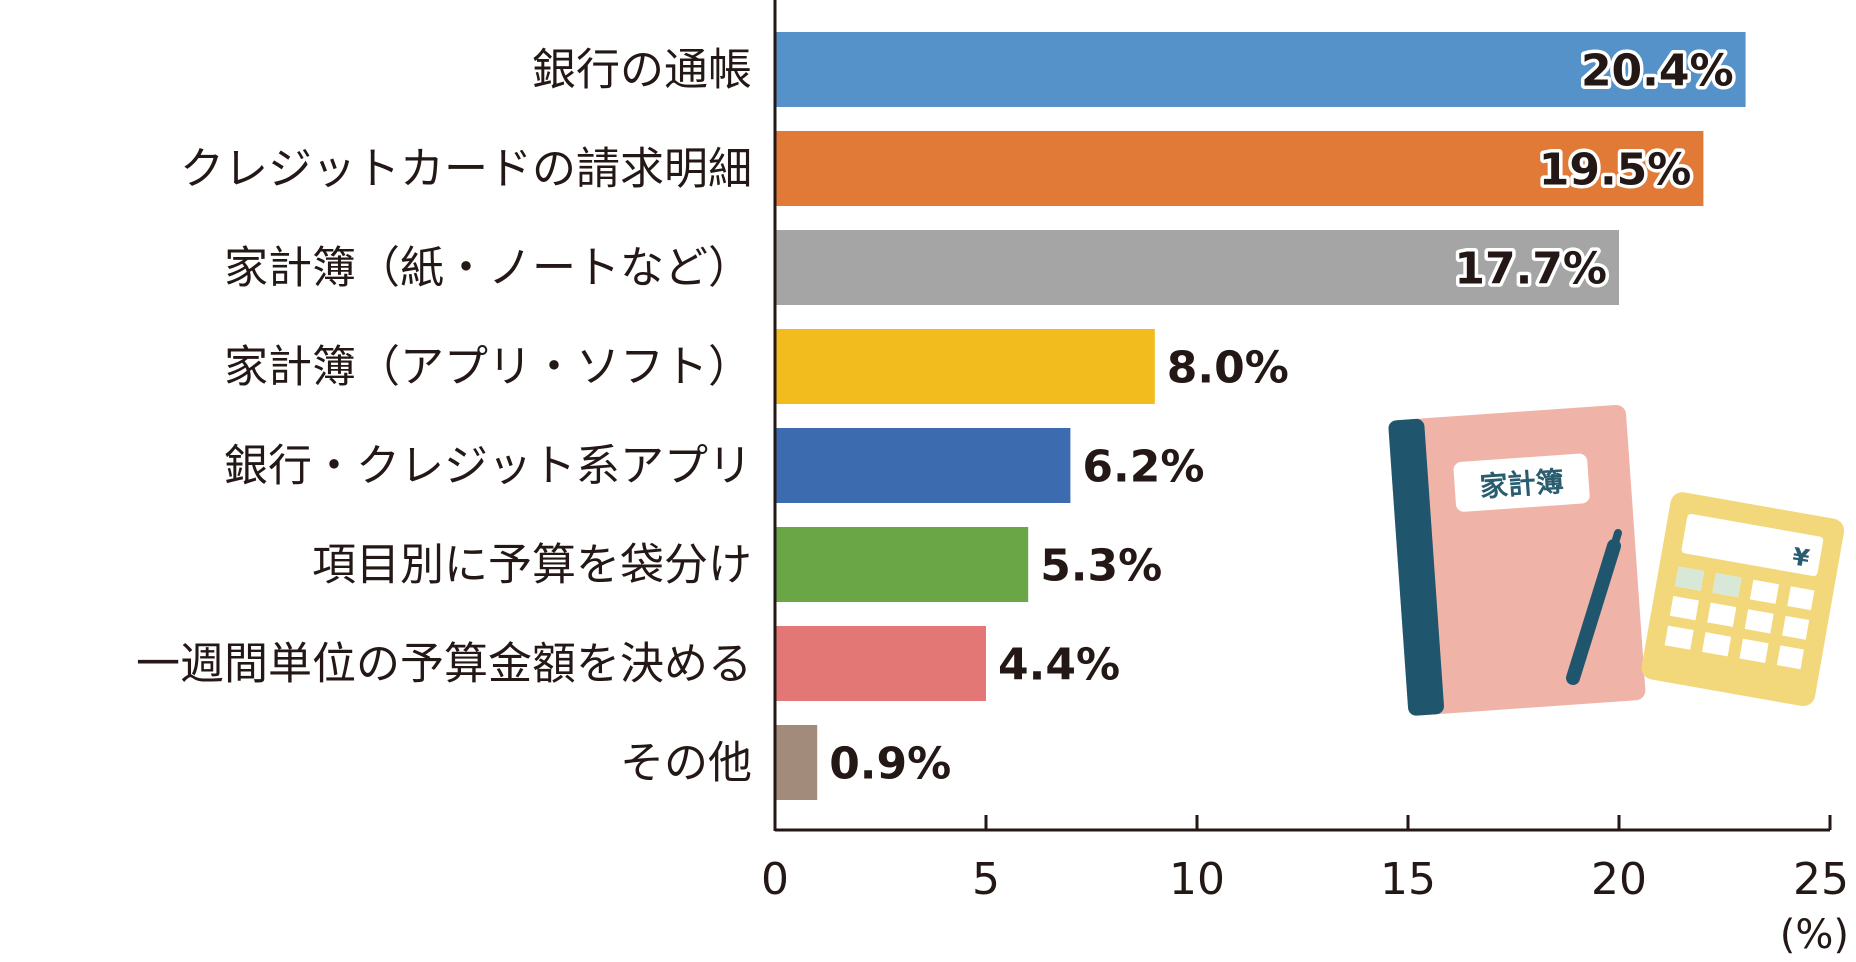 The height and width of the screenshot is (962, 1856). I want to click on notebook-label-box, so click(1521, 482).